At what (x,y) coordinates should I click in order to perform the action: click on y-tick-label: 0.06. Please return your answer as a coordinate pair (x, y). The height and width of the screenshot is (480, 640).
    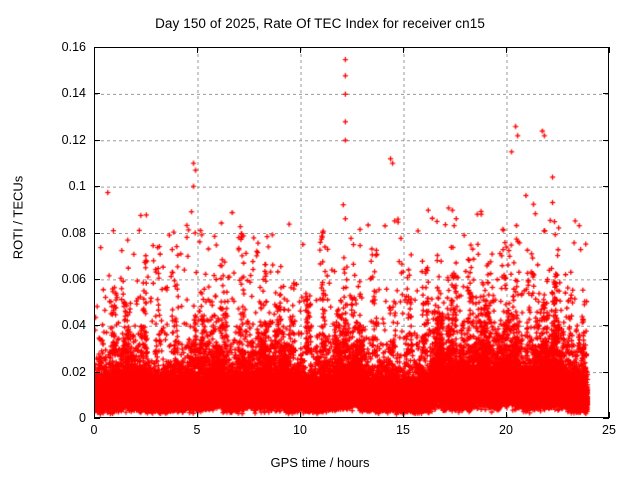
    Looking at the image, I should click on (73, 278).